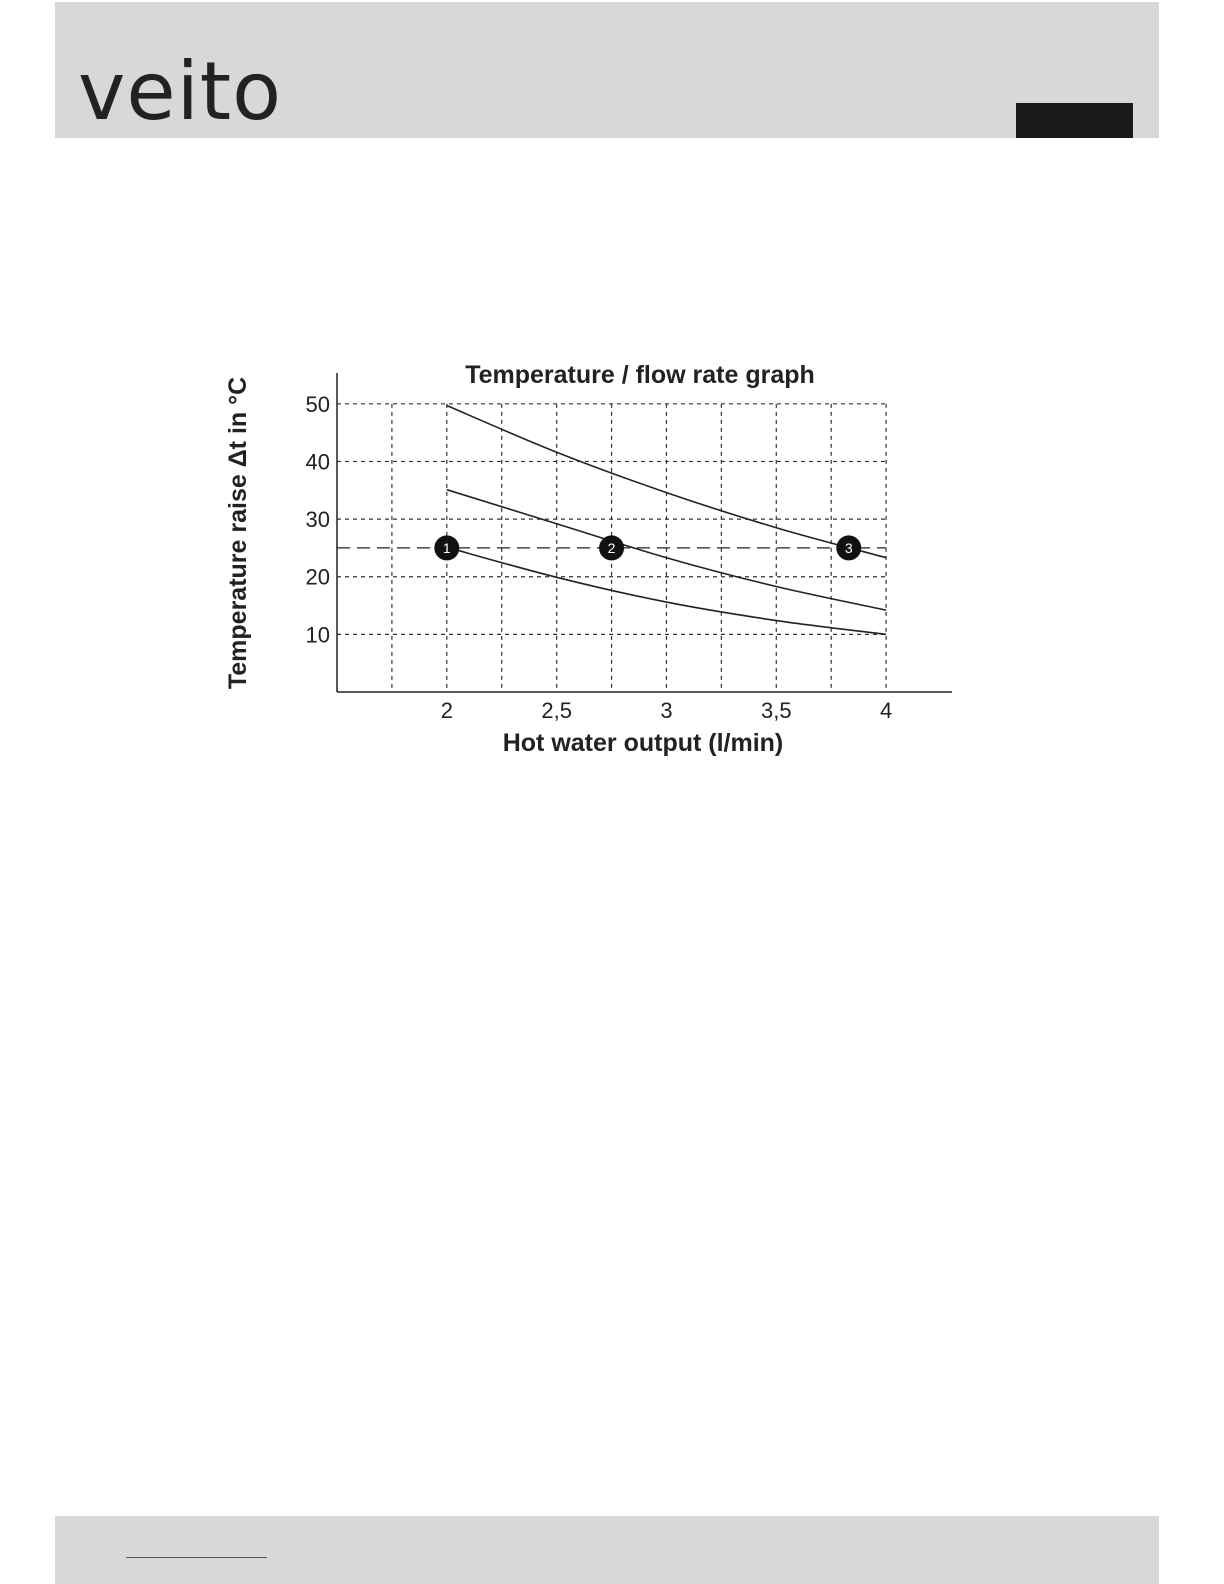  What do you see at coordinates (318, 461) in the screenshot?
I see `y-tick-label: 40` at bounding box center [318, 461].